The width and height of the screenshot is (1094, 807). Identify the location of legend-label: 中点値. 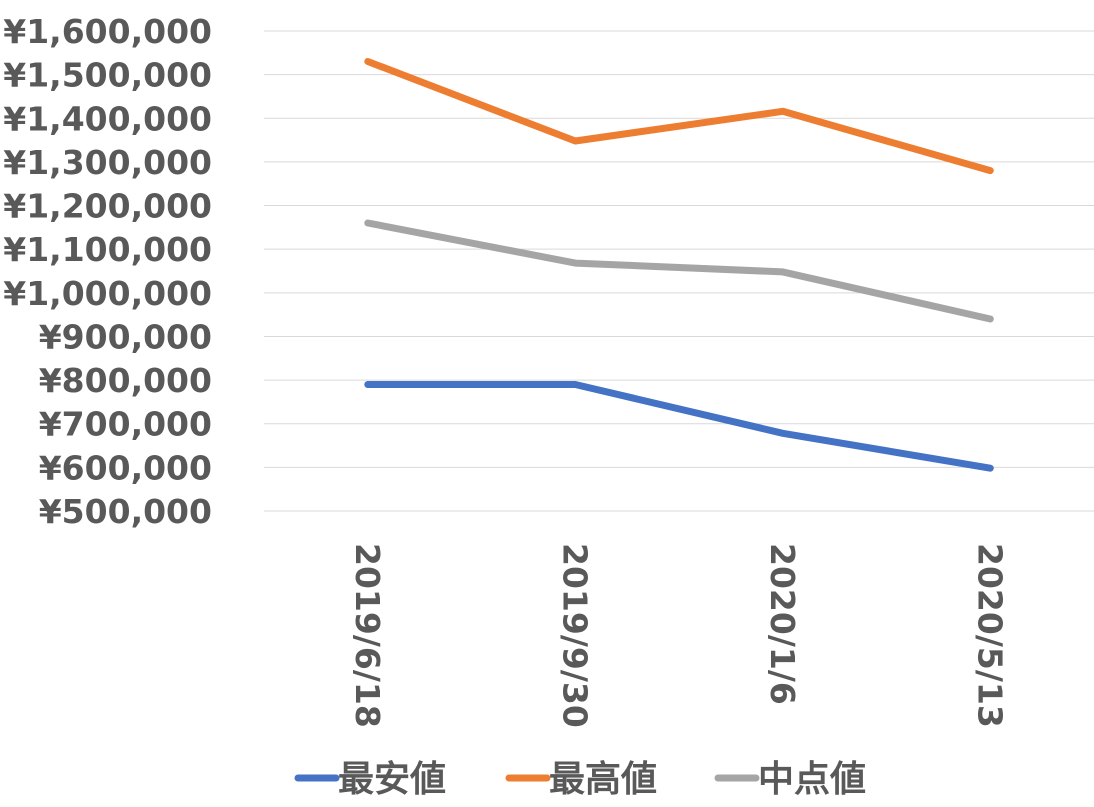
(812, 779).